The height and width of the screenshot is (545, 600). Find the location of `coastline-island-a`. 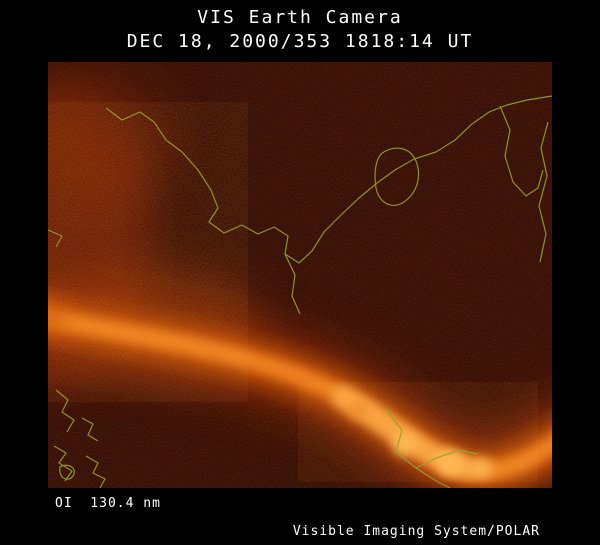

coastline-island-a is located at coordinates (65, 411).